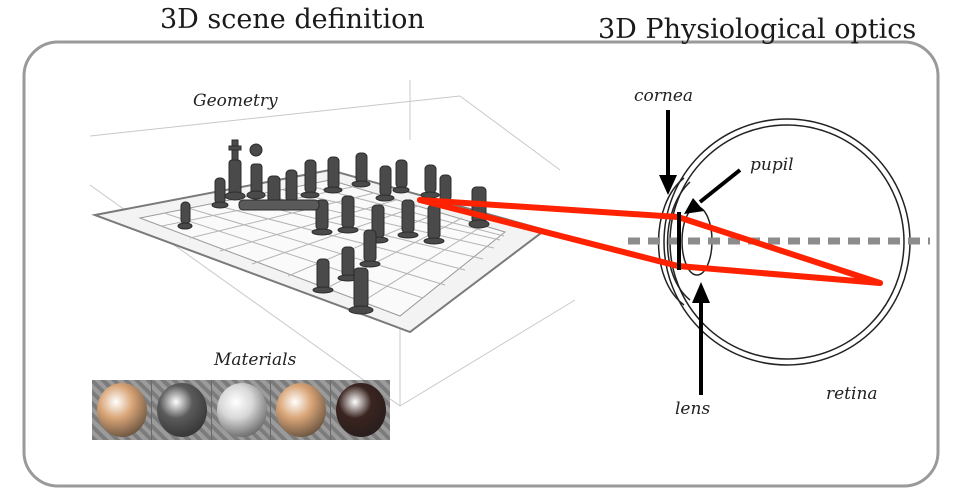 The width and height of the screenshot is (961, 490). Describe the element at coordinates (757, 29) in the screenshot. I see `physiological-optics-title: 3D Physiological optics` at that location.